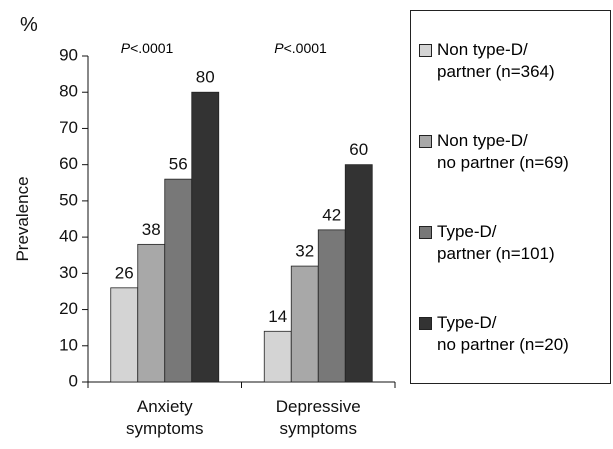  What do you see at coordinates (331, 214) in the screenshot?
I see `value-label: 42` at bounding box center [331, 214].